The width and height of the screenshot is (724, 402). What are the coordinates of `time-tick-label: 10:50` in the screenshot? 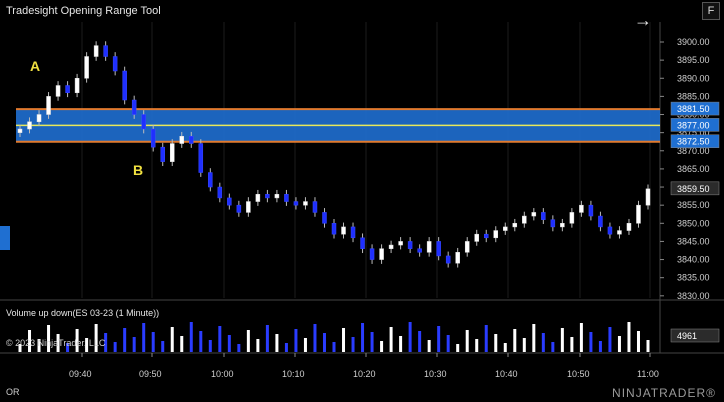 It's located at (578, 374).